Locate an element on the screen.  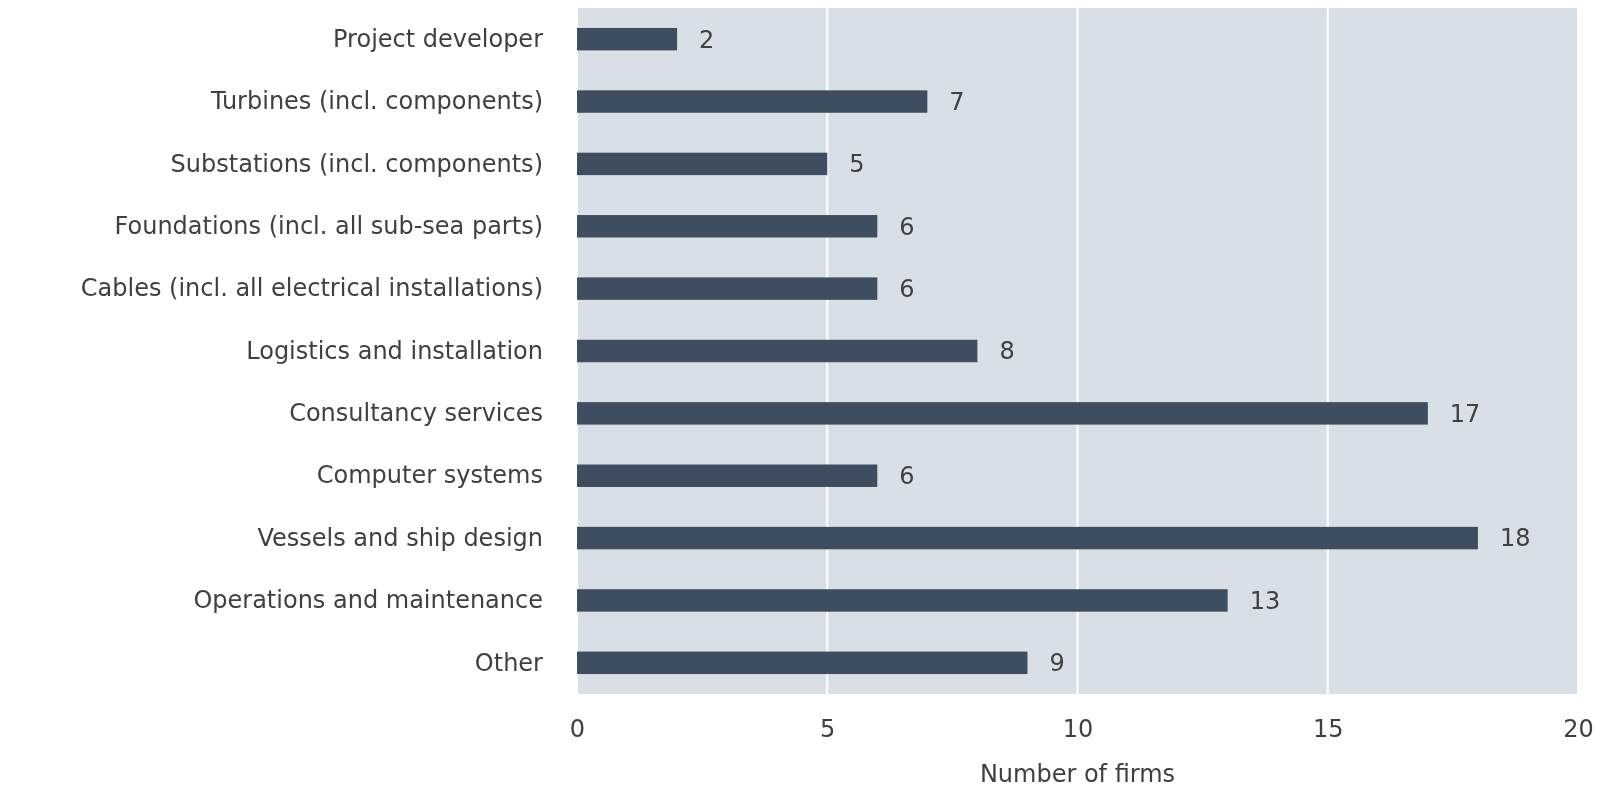
y-tick-label: Vessels and ship design is located at coordinates (400, 537).